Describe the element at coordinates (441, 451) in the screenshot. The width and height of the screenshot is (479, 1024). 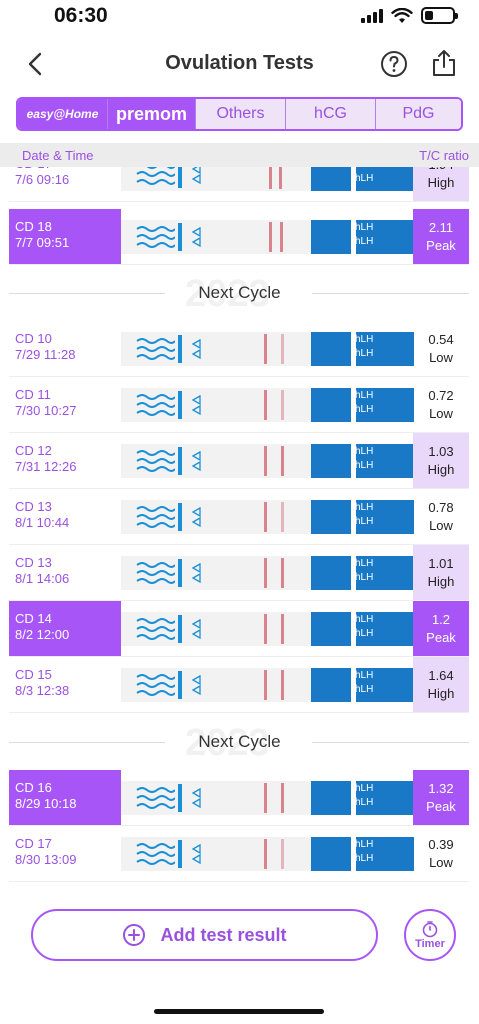
I see `tc-ratio-value: 1.03` at that location.